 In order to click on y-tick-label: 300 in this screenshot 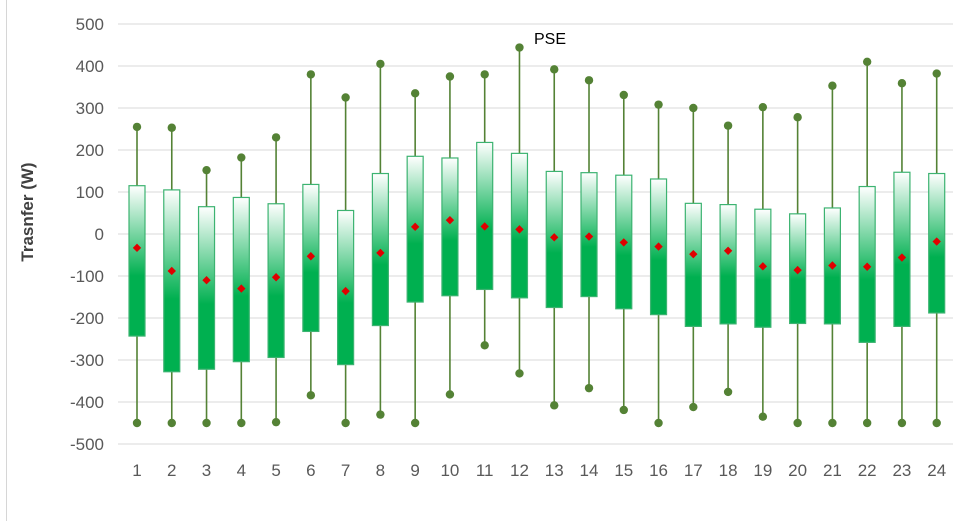, I will do `click(90, 108)`.